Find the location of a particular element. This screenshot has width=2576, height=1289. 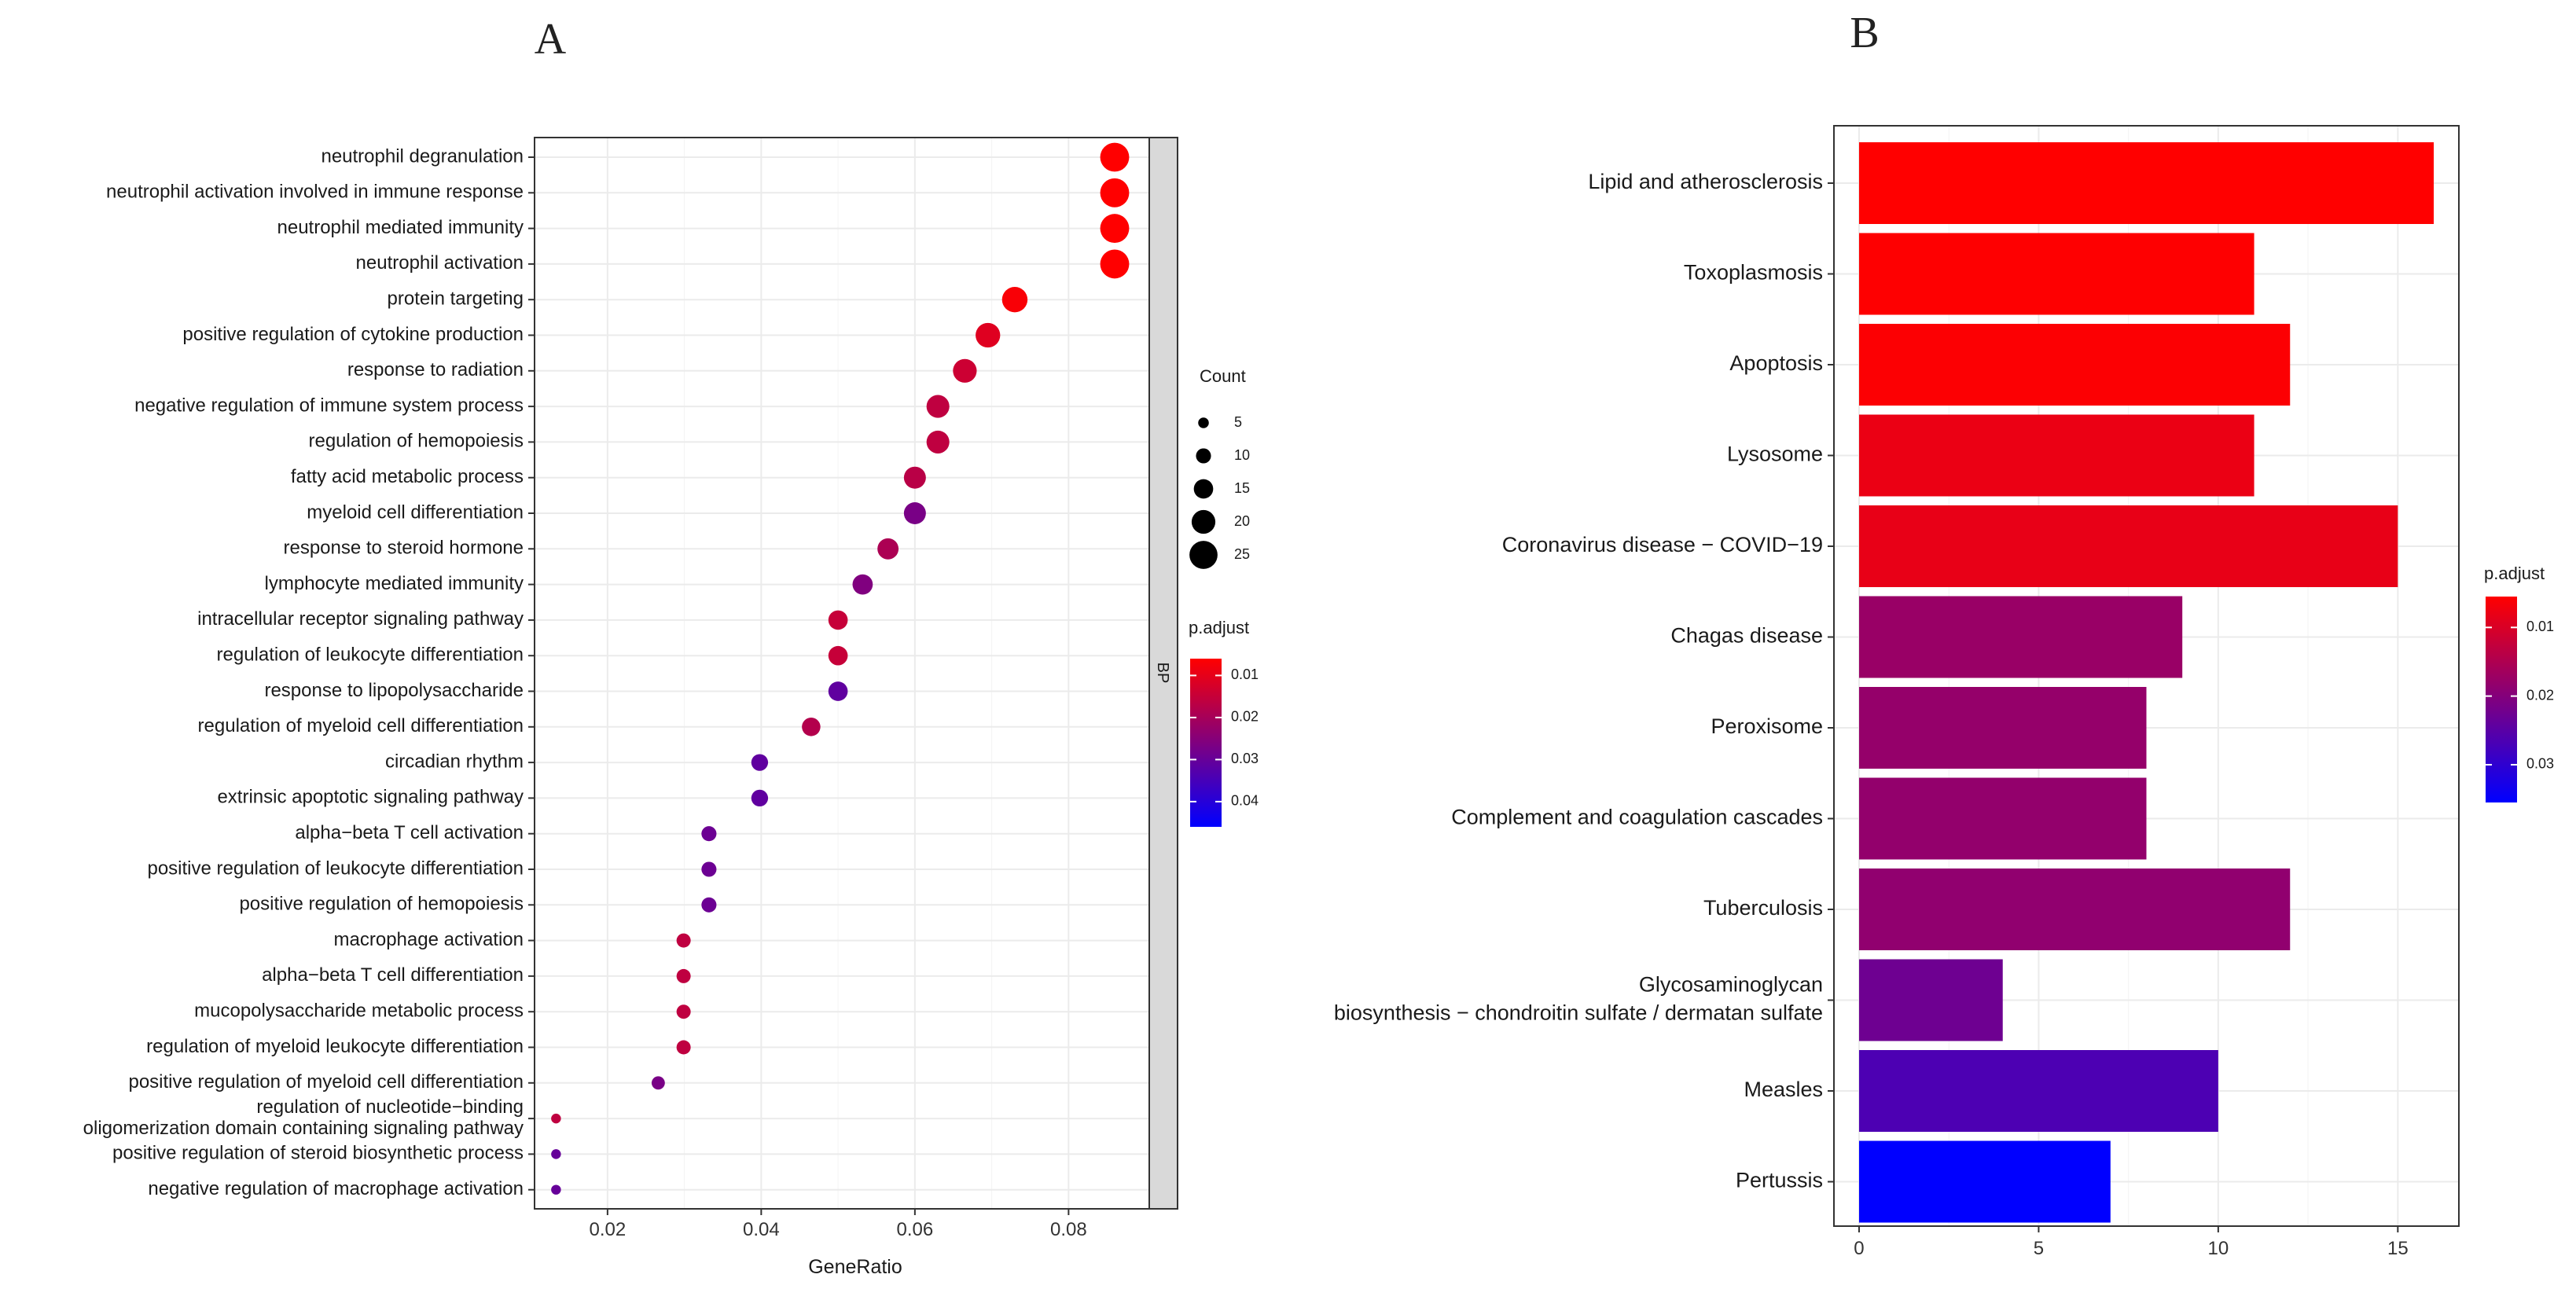

panel-a-padjust-legend: p.adjust 0.01 0.02 0.03 0.04 is located at coordinates (1224, 722).